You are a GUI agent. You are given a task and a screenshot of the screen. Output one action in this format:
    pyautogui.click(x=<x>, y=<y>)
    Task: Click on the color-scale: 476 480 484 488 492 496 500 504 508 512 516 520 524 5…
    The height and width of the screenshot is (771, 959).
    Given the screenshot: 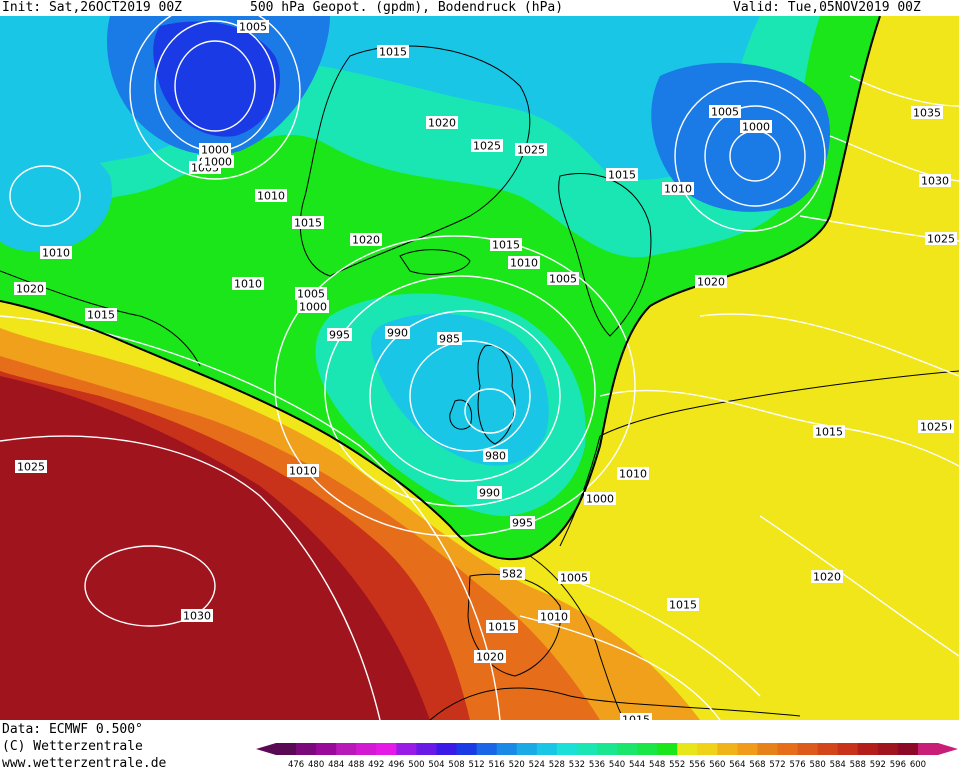 What is the action you would take?
    pyautogui.click(x=607, y=756)
    